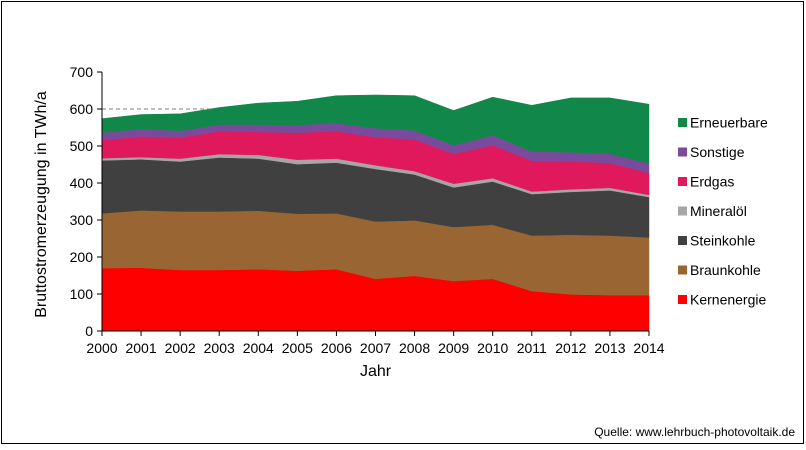  Describe the element at coordinates (180, 348) in the screenshot. I see `x-tick-label: 2002` at that location.